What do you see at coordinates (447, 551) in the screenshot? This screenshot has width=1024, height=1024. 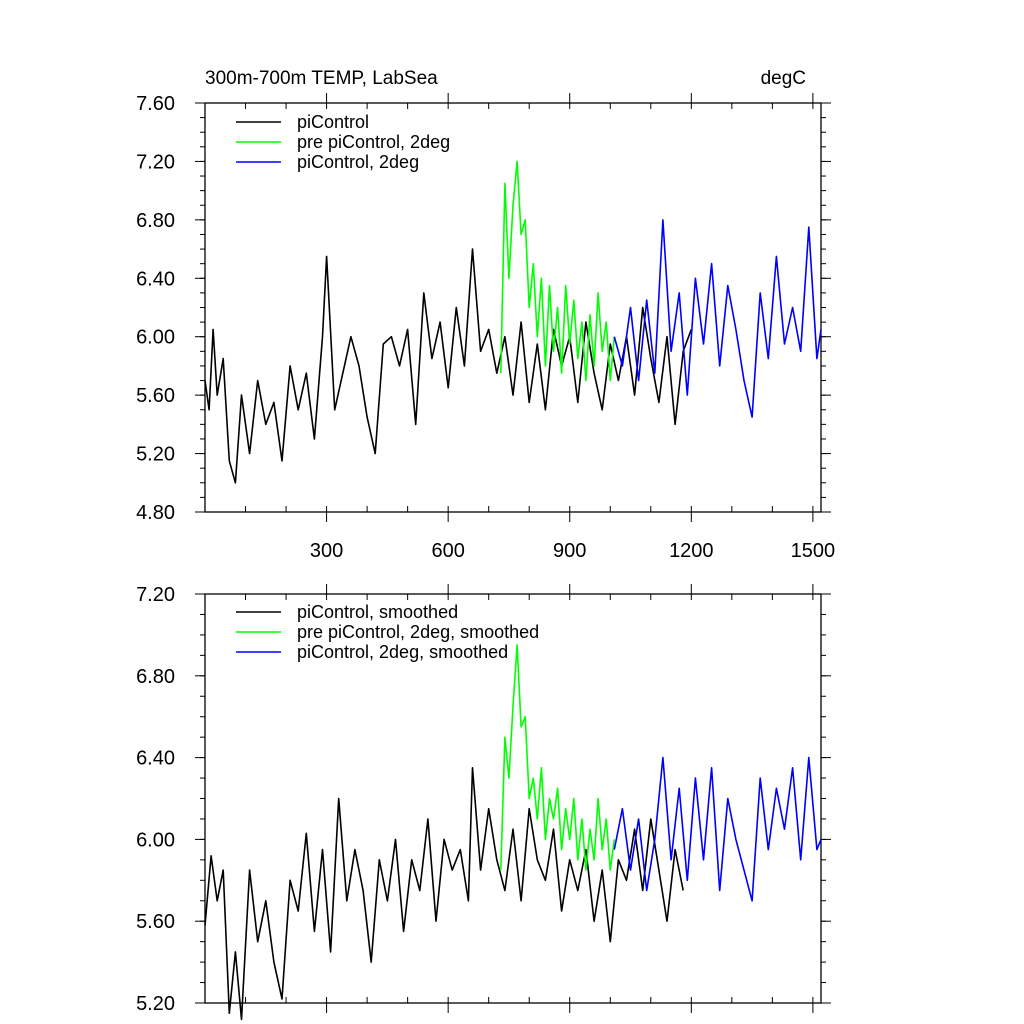 I see `x-tick-label: 600` at bounding box center [447, 551].